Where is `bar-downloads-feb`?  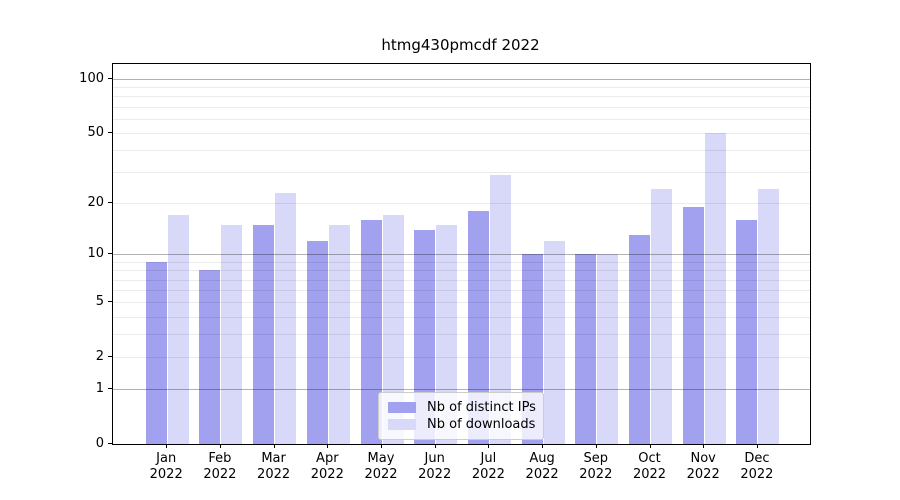 bar-downloads-feb is located at coordinates (232, 334).